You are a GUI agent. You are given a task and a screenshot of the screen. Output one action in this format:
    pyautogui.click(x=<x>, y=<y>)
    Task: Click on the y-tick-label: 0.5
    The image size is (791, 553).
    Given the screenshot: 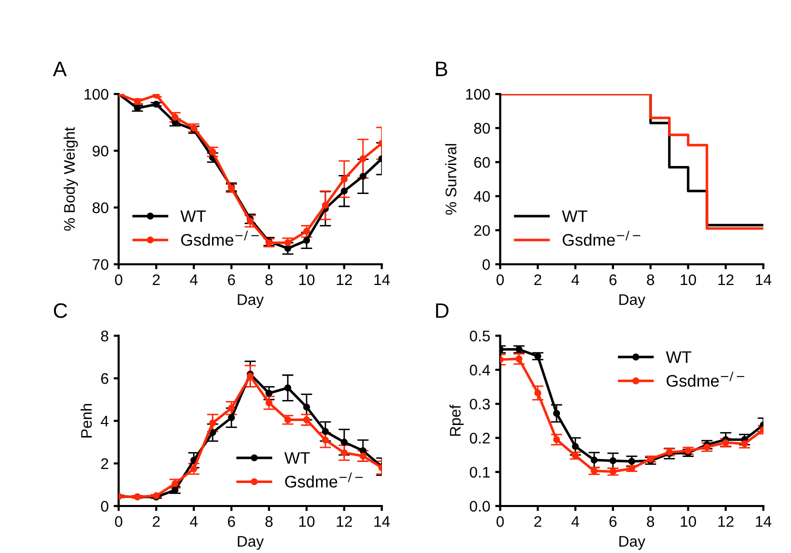 What is the action you would take?
    pyautogui.click(x=480, y=336)
    